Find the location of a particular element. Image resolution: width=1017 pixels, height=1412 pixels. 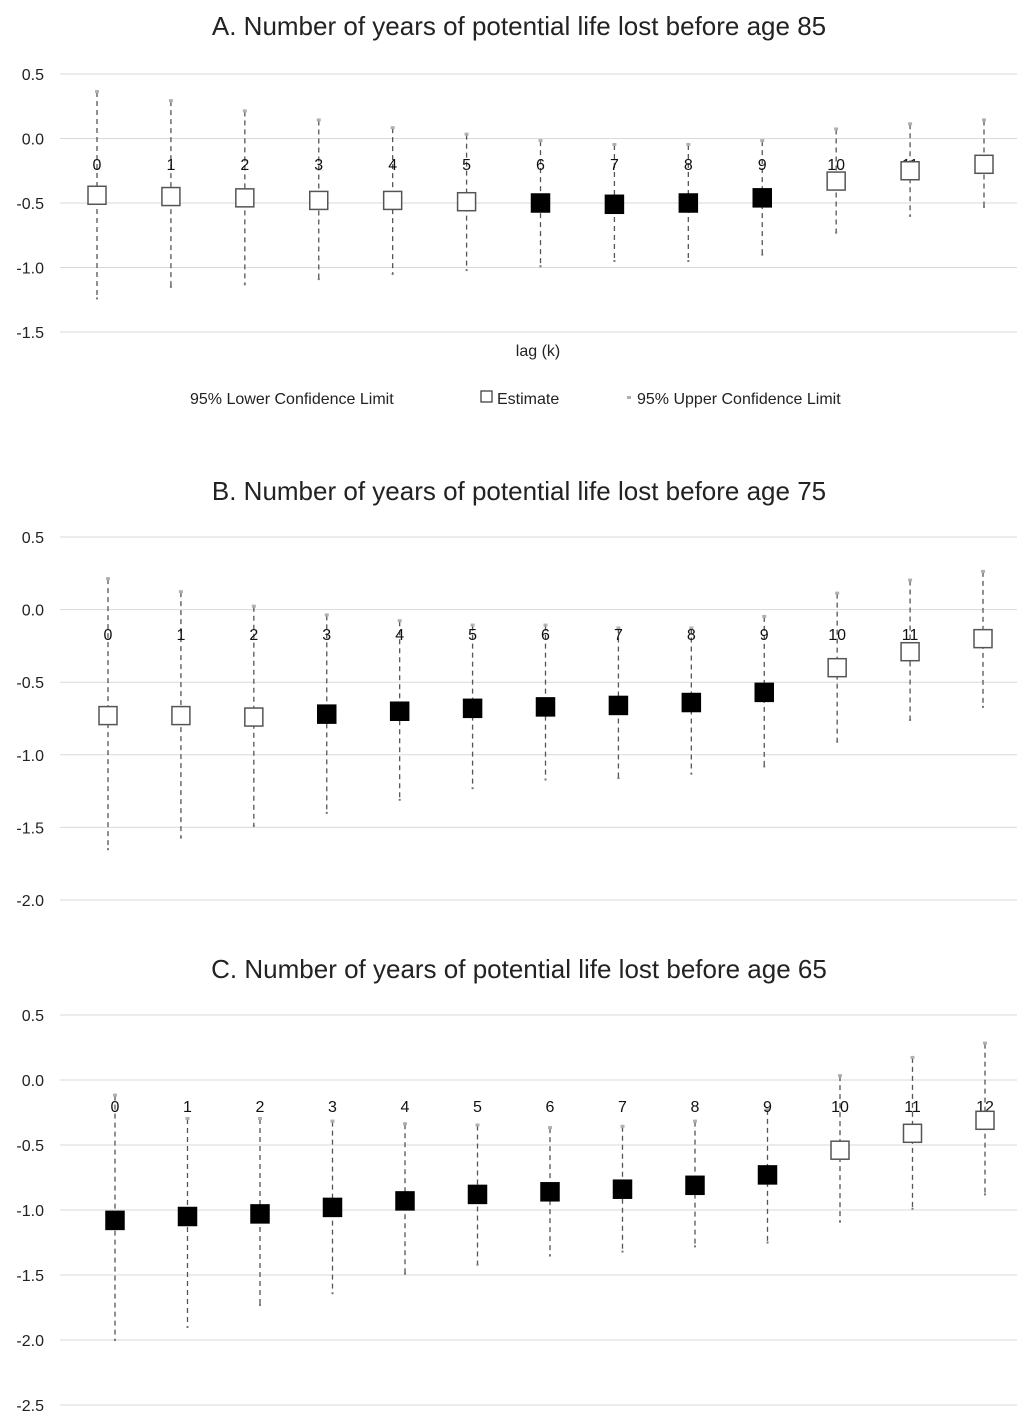

chart-b-category-label: 2 is located at coordinates (253, 635).